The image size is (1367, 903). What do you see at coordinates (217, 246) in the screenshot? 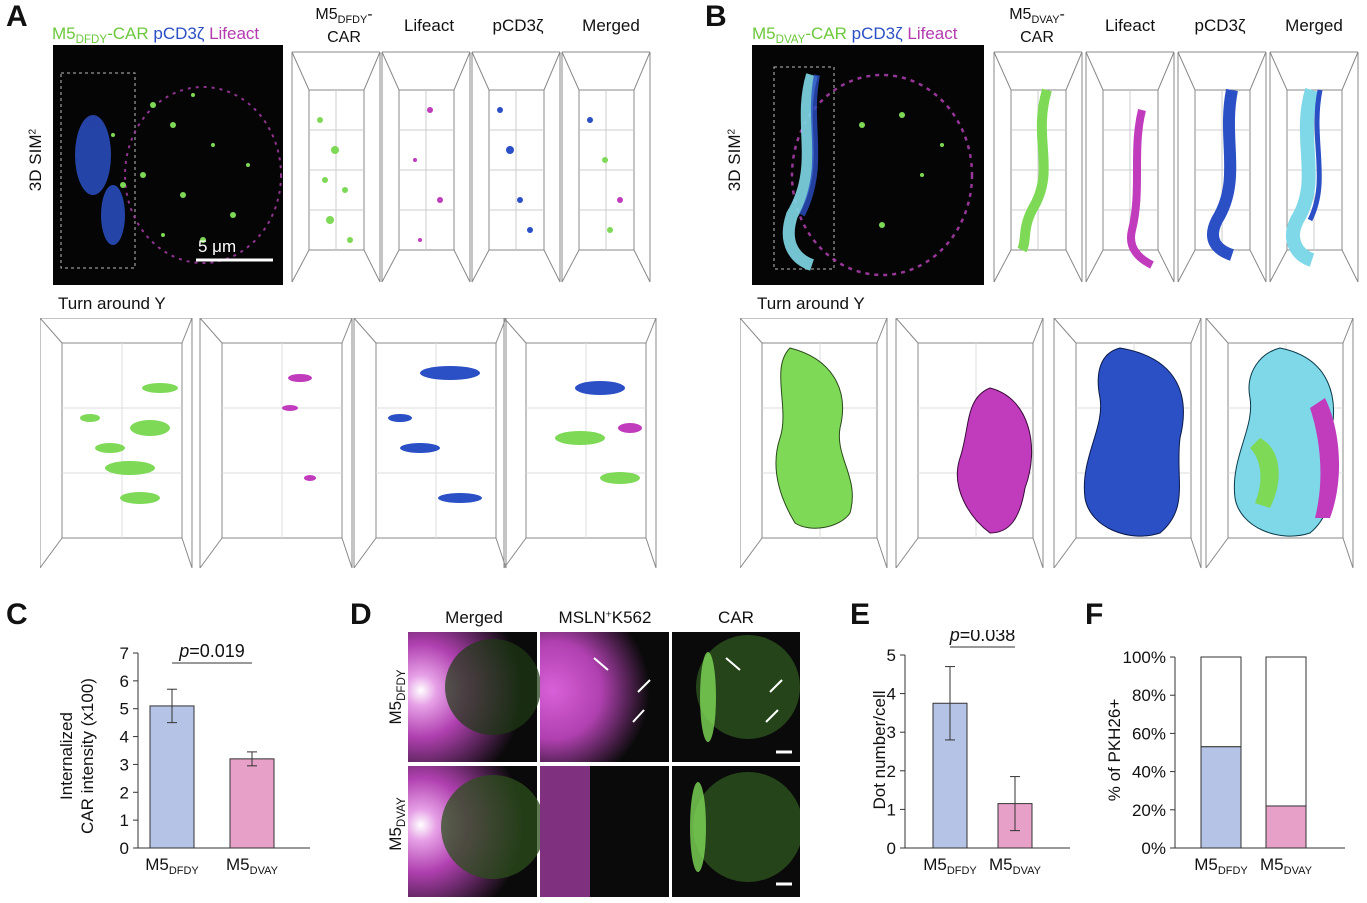
I see `scale-bar-label: 5 μm` at bounding box center [217, 246].